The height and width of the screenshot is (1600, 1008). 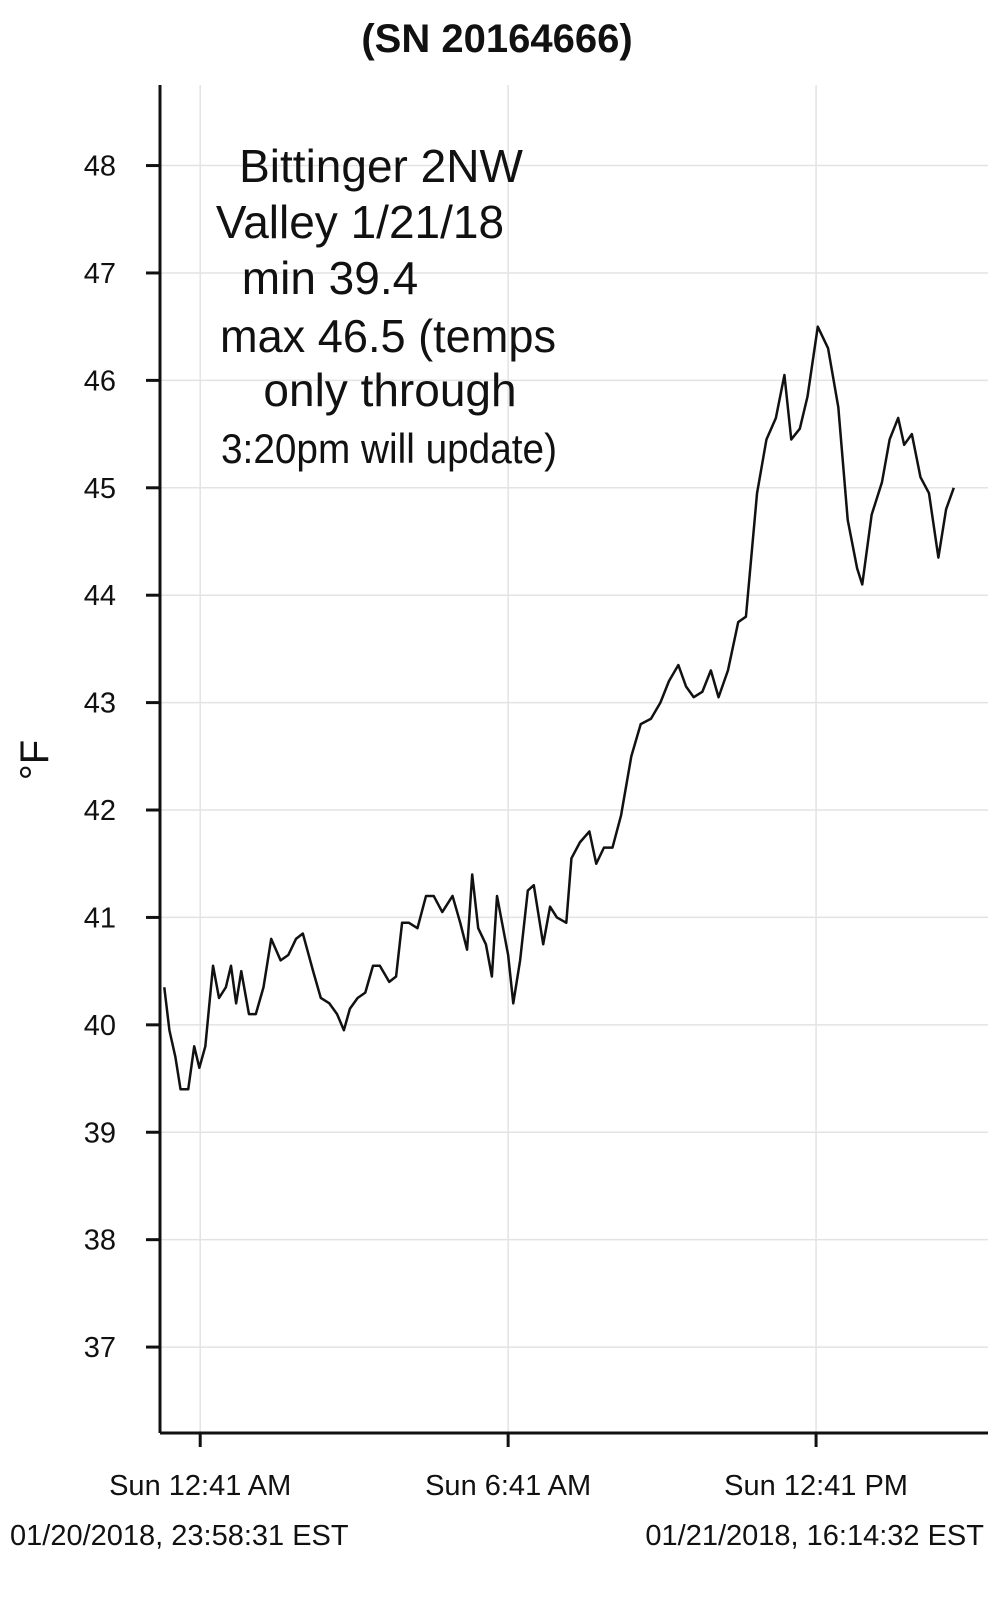 I want to click on annotation: Bittinger 2NW, so click(x=381, y=166).